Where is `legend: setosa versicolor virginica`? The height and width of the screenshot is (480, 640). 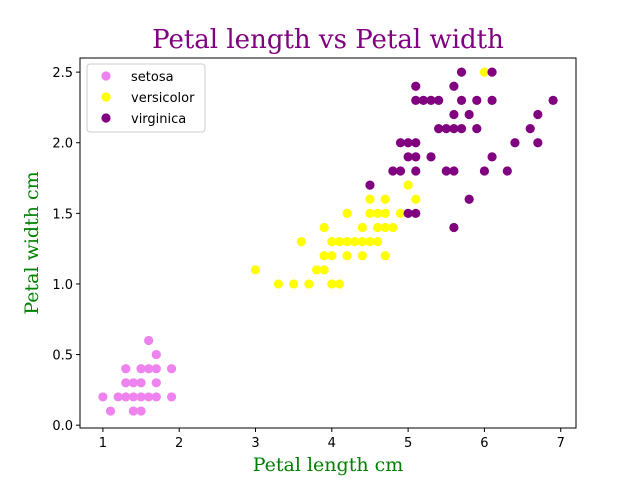 legend: setosa versicolor virginica is located at coordinates (146, 98).